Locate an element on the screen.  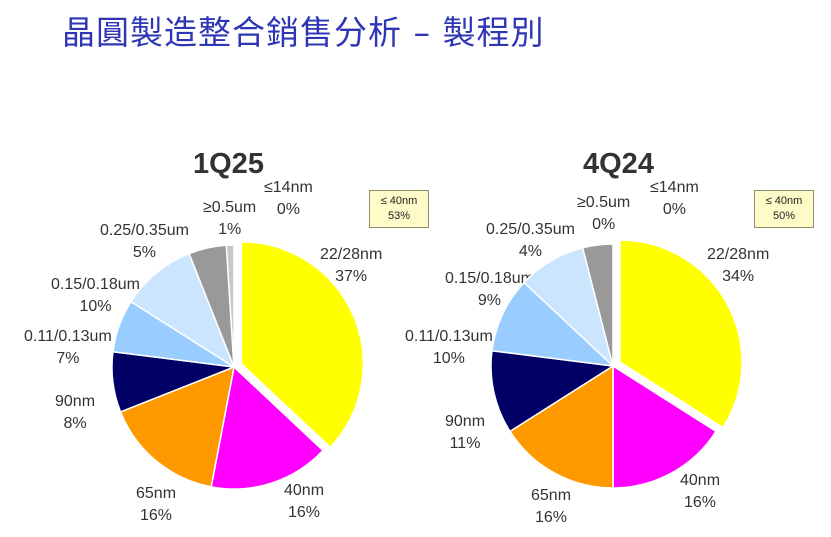
pie-chart-4q24 is located at coordinates (616, 364).